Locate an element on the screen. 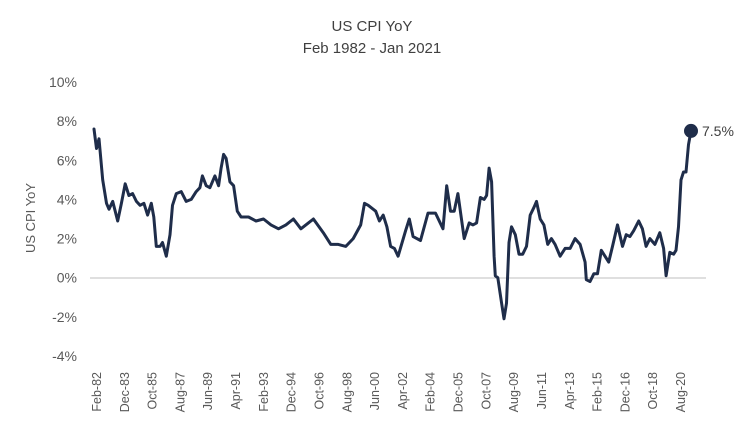  x-tick-label: Dec-94 is located at coordinates (292, 392).